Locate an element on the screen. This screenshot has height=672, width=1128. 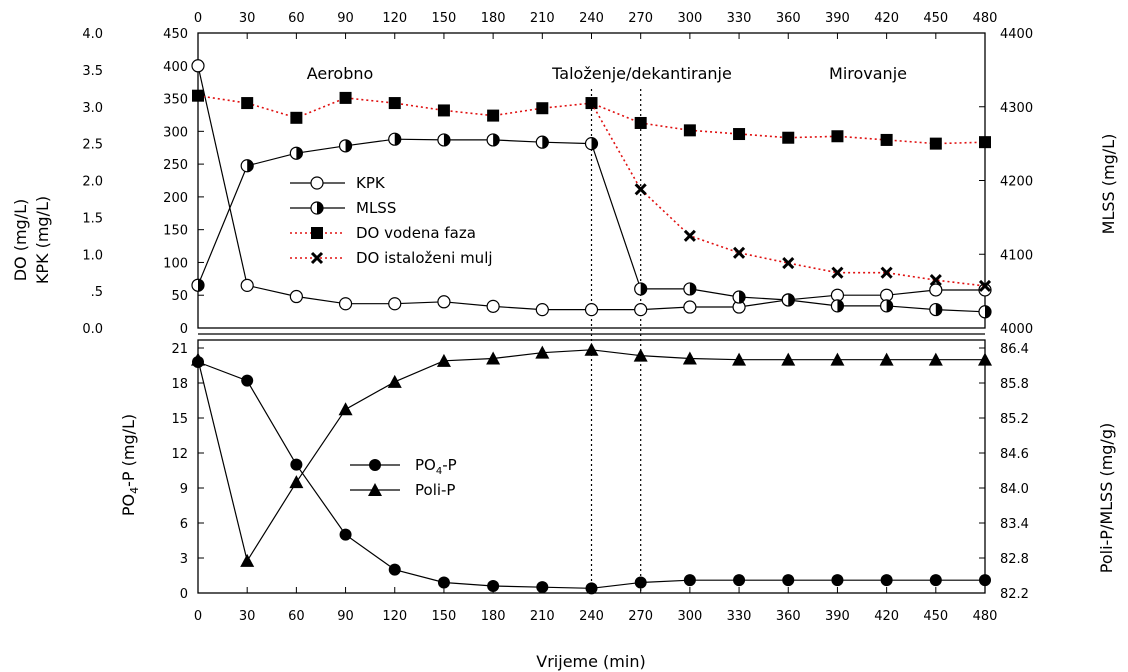
x-tick-label-top: 120 is located at coordinates (394, 18).